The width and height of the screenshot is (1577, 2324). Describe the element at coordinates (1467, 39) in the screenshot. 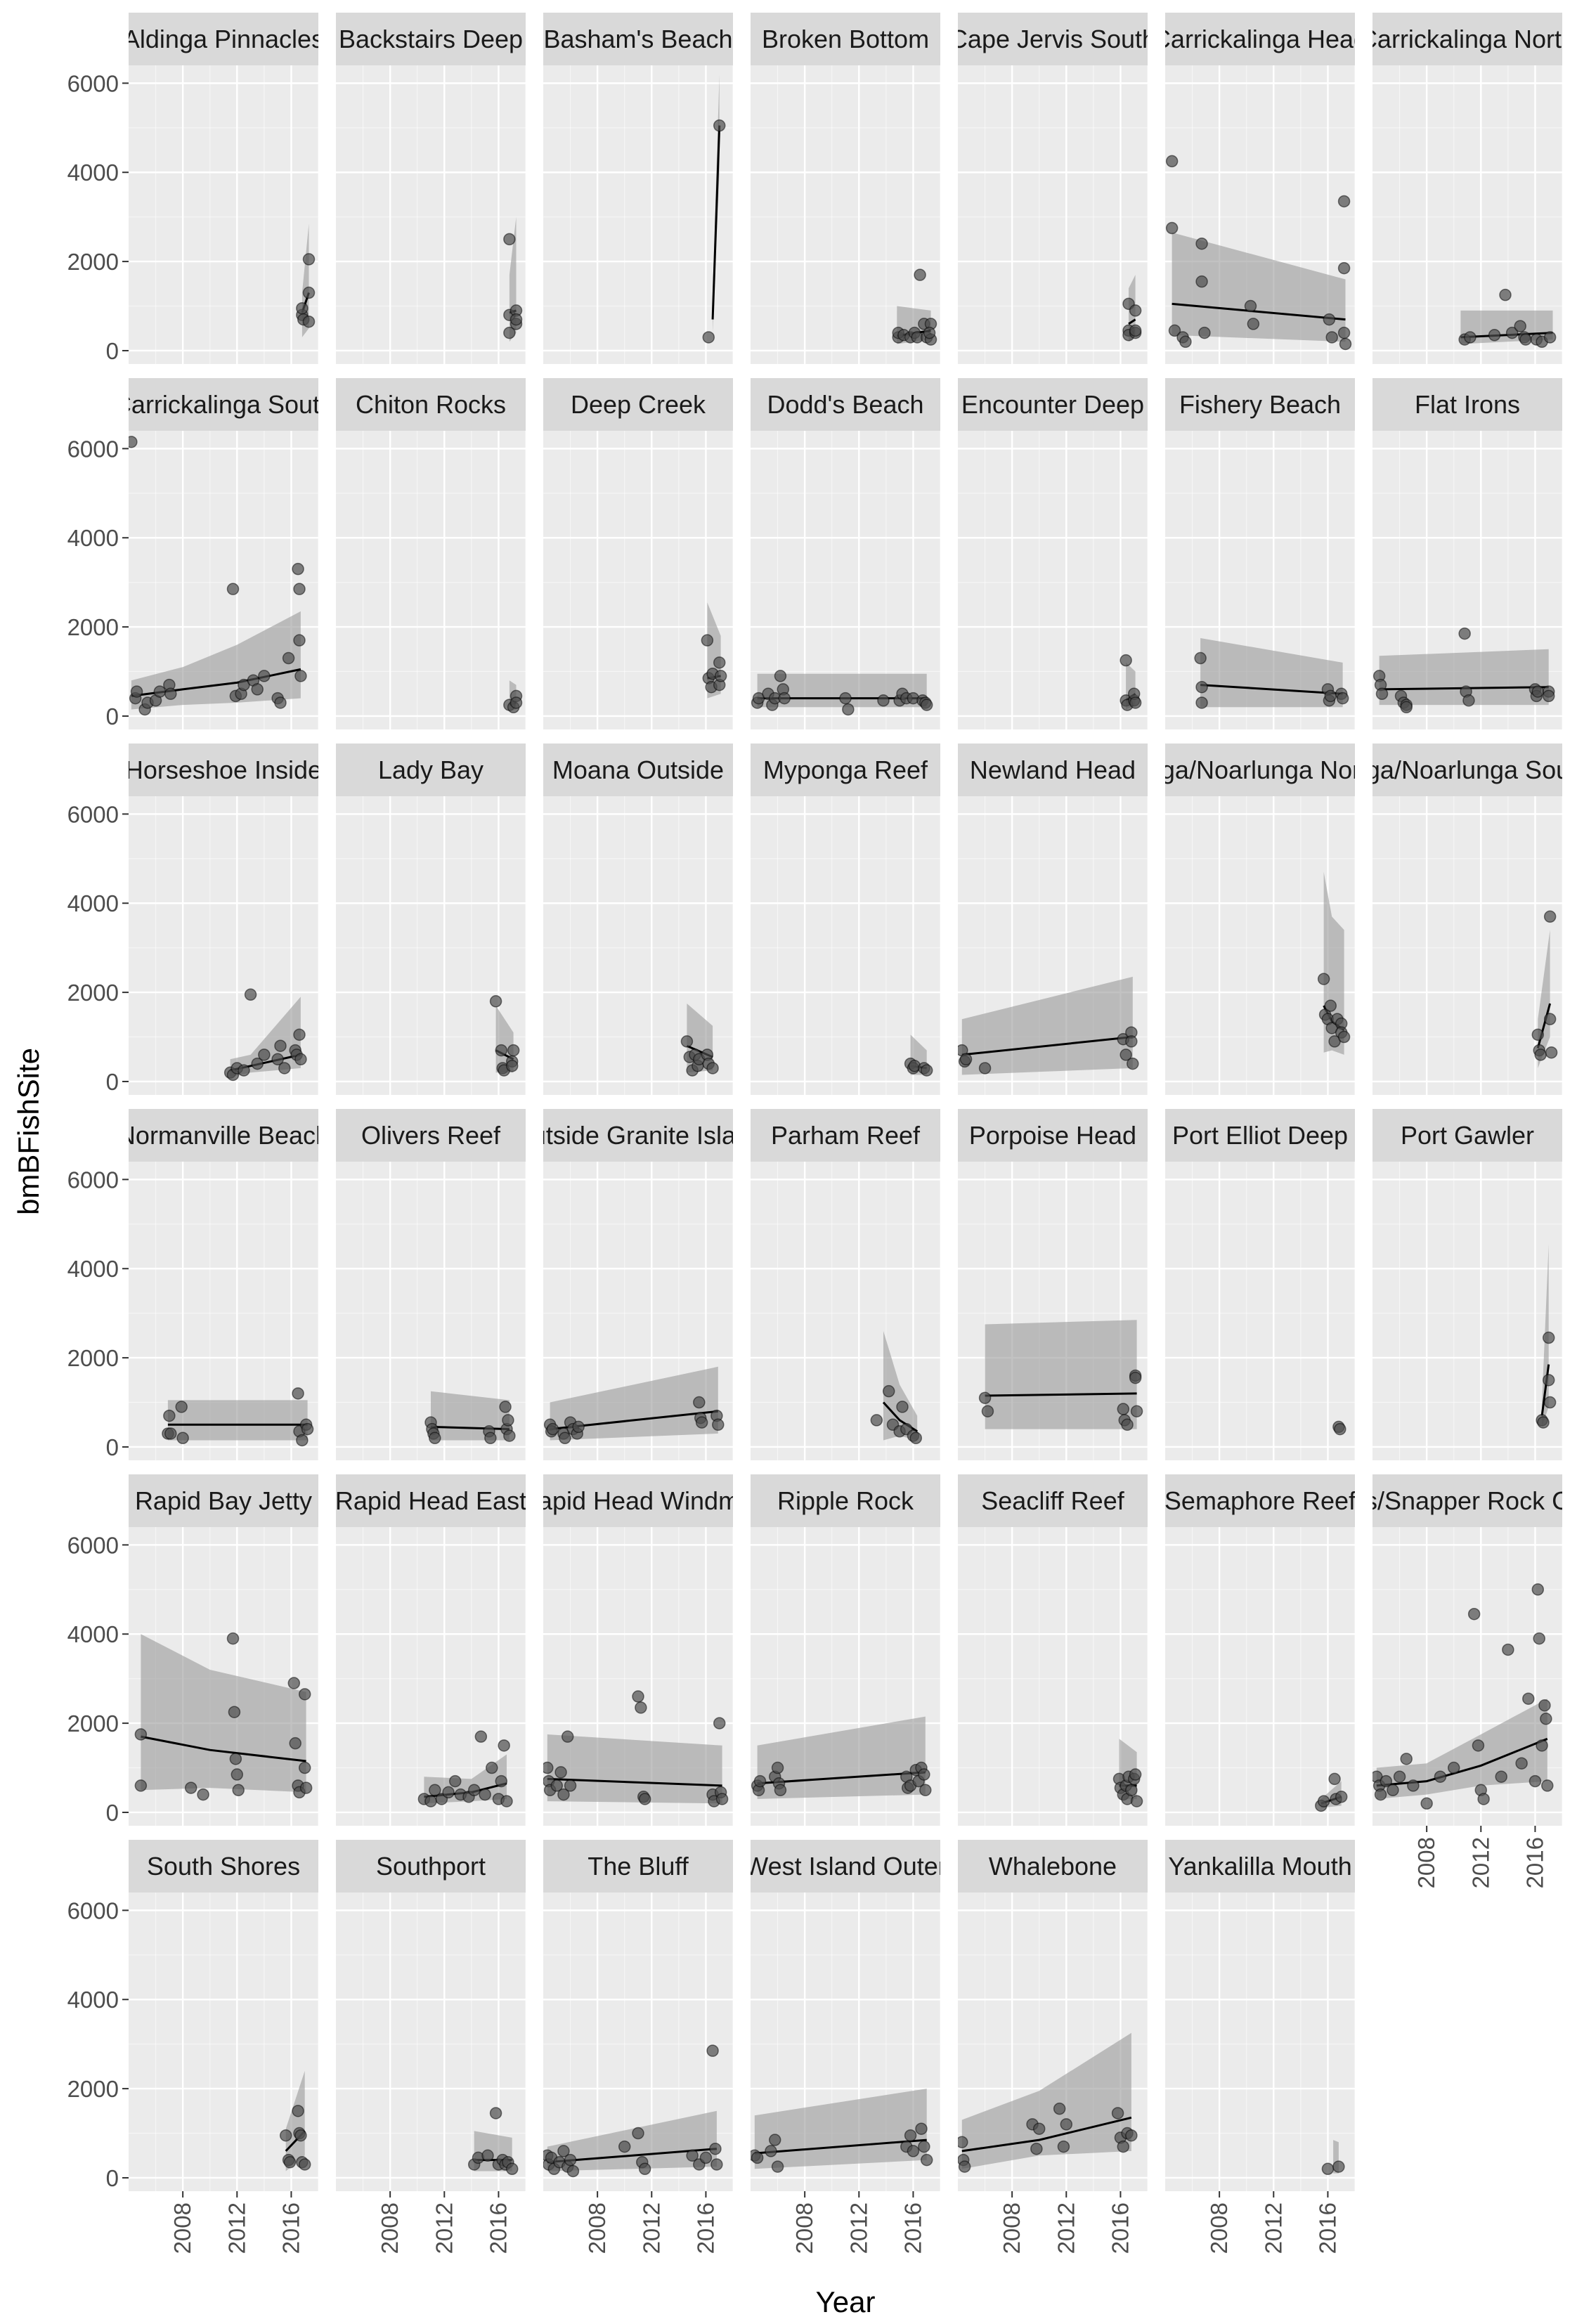

I see `facet-title: Carrickalinga North` at that location.